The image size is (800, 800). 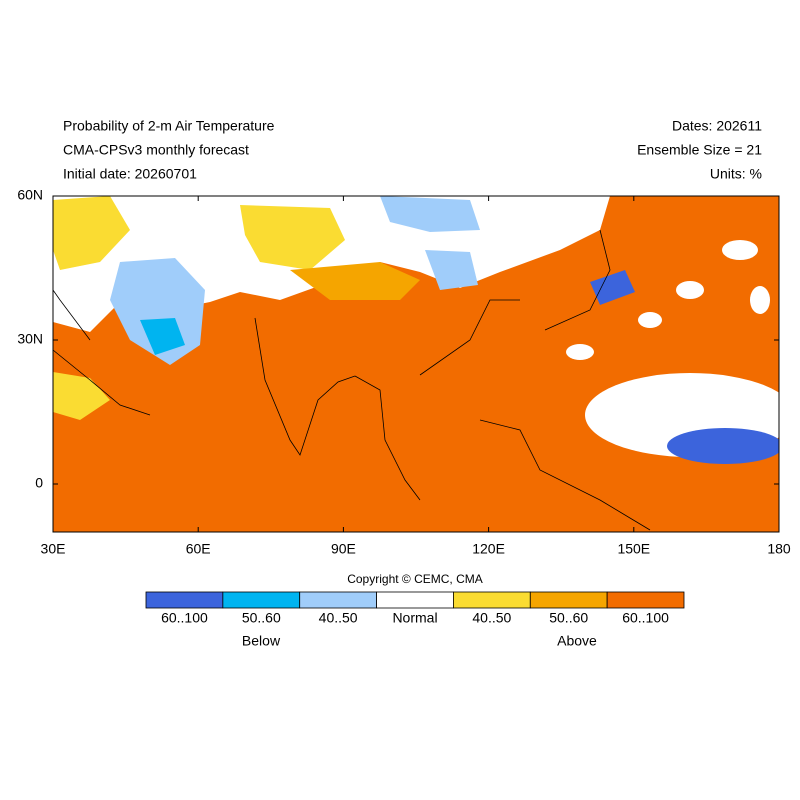 I want to click on colorbar-group-label: Above, so click(x=577, y=641).